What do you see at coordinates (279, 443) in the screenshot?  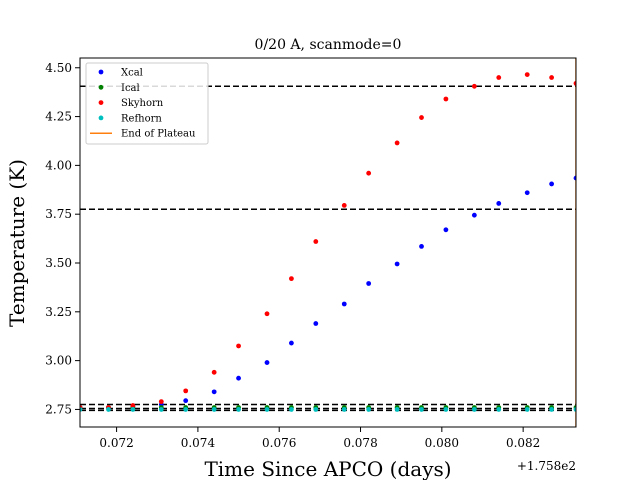 I see `x-tick-label: 0.076` at bounding box center [279, 443].